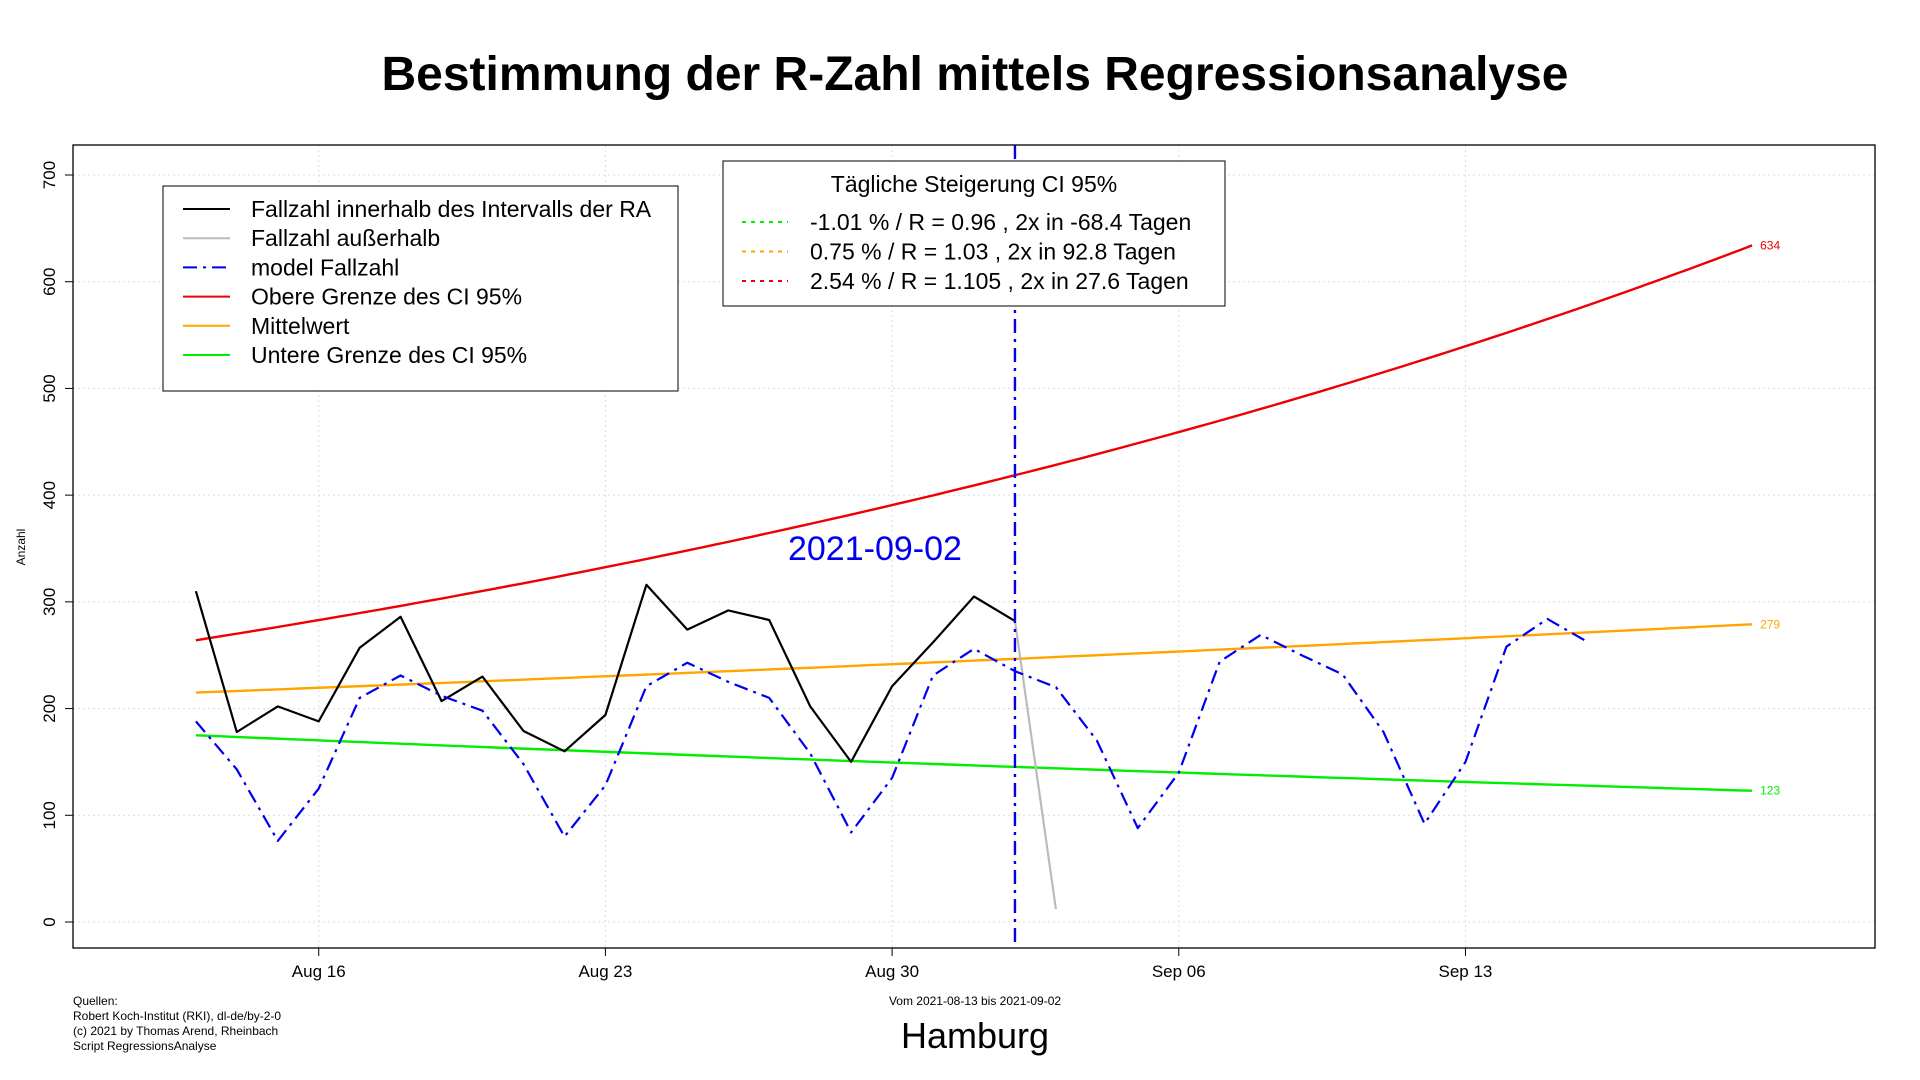 The width and height of the screenshot is (1920, 1080). Describe the element at coordinates (975, 1035) in the screenshot. I see `region-subtitle: Hamburg` at that location.